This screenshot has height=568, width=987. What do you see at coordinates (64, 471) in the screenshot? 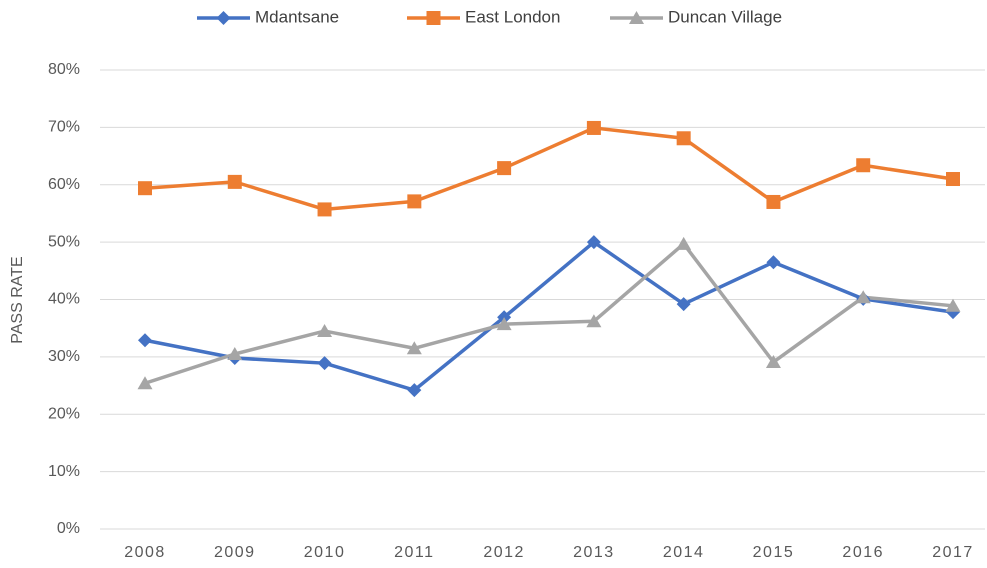
I see `y-tick-label: 10%` at bounding box center [64, 471].